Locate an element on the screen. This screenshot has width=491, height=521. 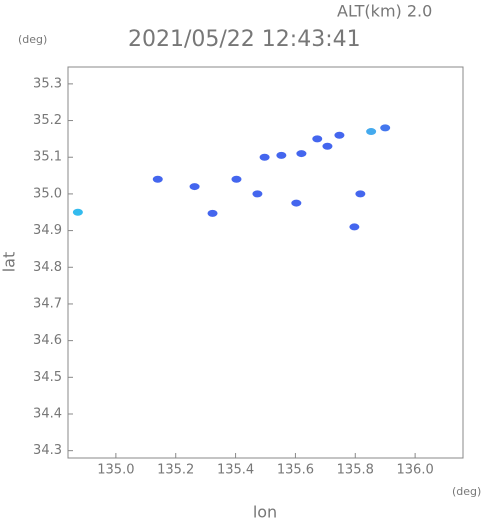
x-tick-label: 135.8 is located at coordinates (355, 470).